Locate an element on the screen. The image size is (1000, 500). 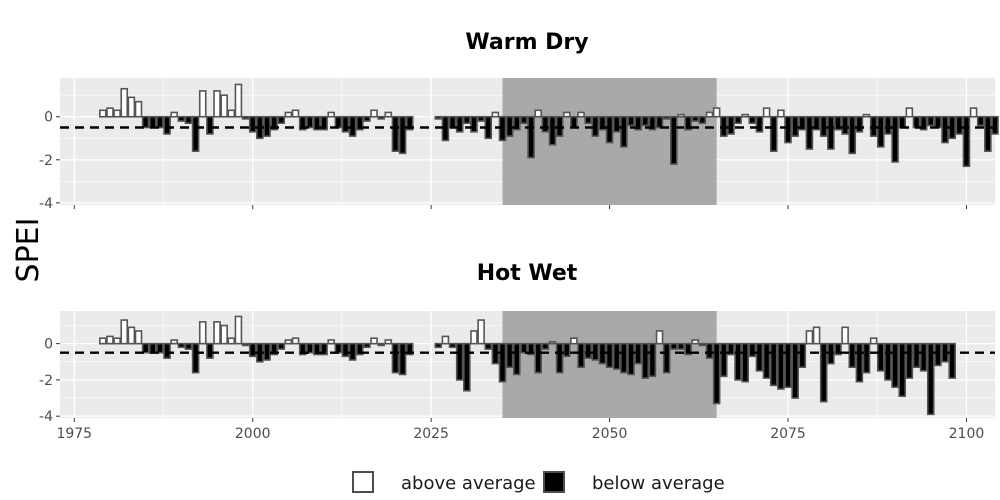
x-tick-label: 1975 is located at coordinates (74, 434).